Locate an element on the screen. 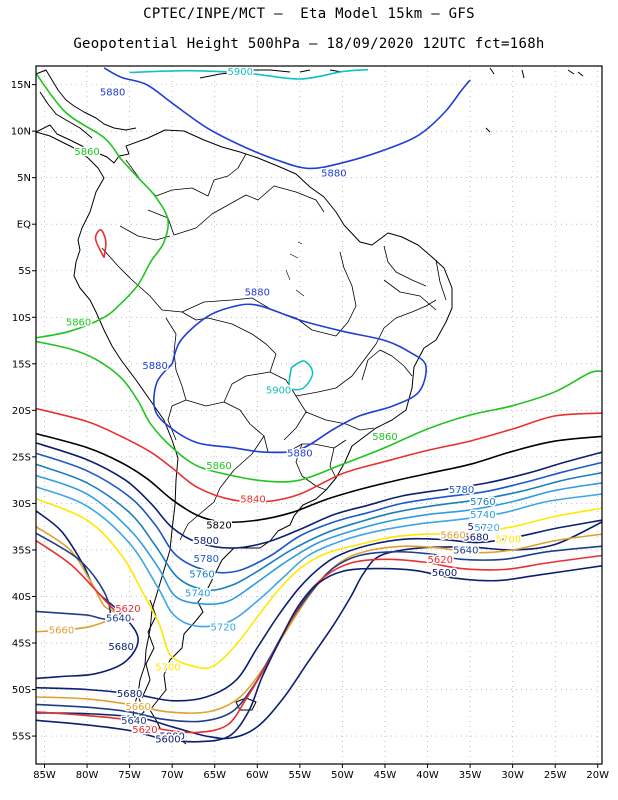 Image resolution: width=618 pixels, height=800 pixels. contour-5640-line is located at coordinates (73, 576).